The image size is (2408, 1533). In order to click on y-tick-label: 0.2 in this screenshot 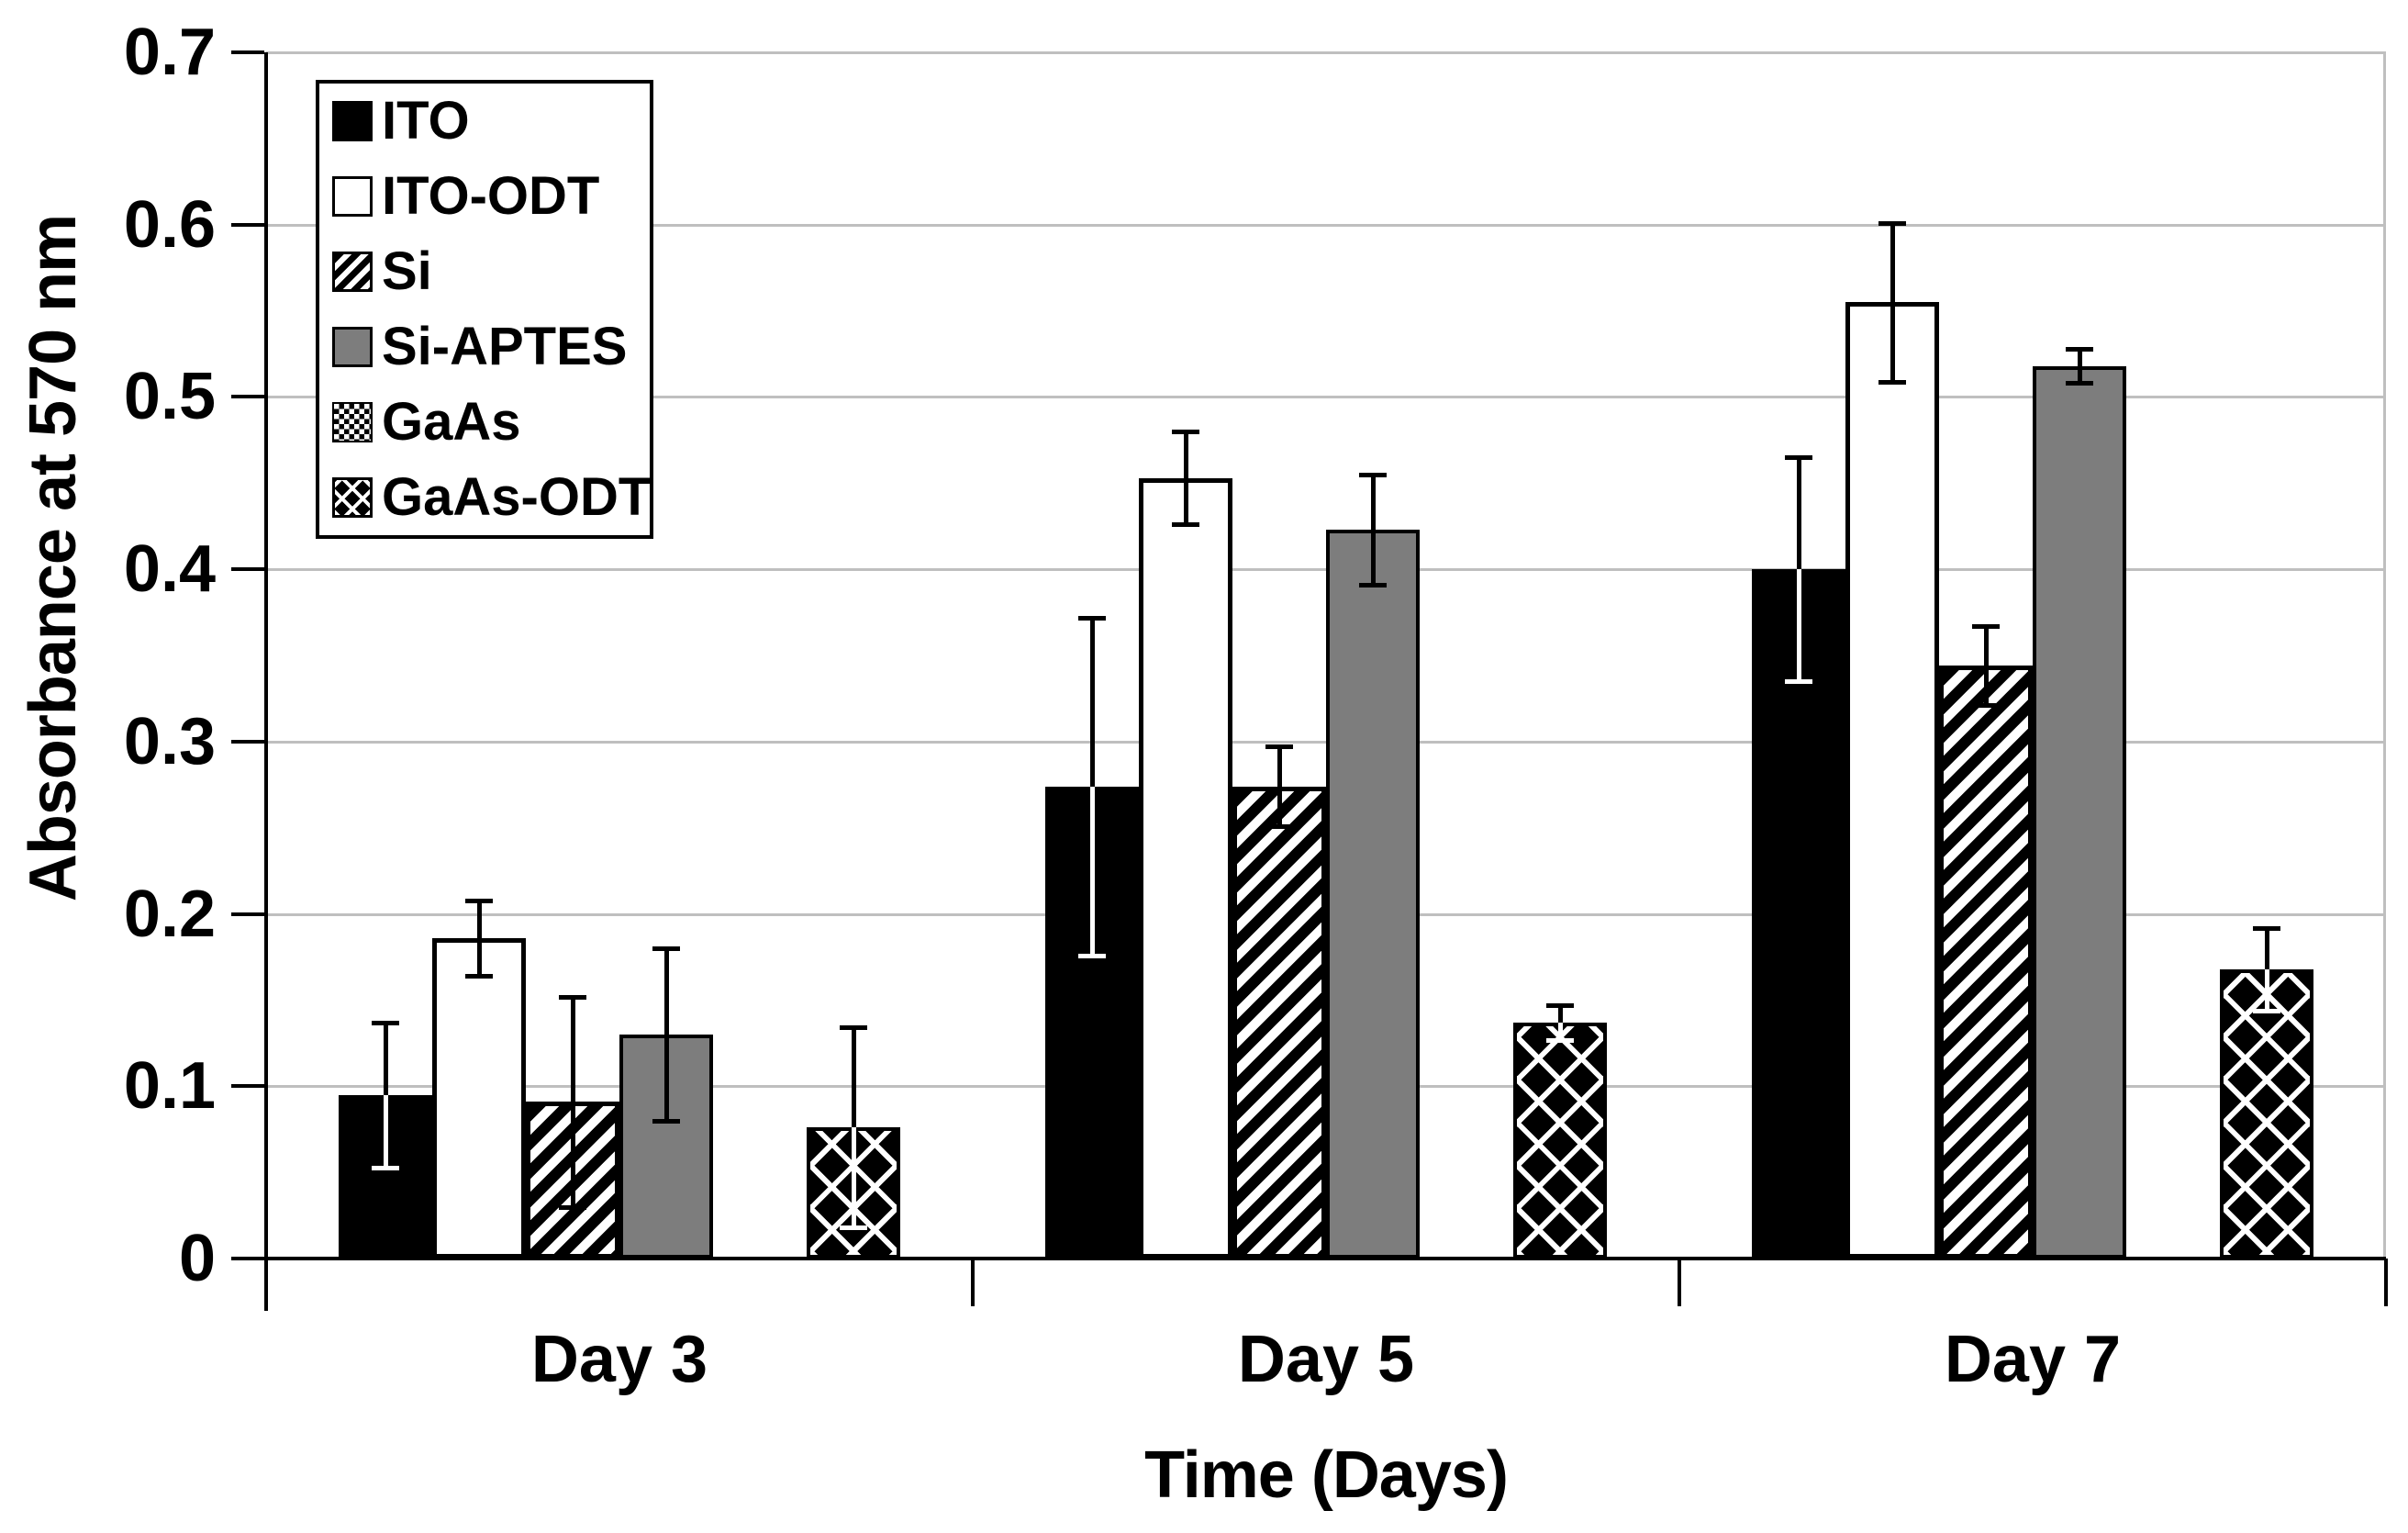, I will do `click(170, 914)`.